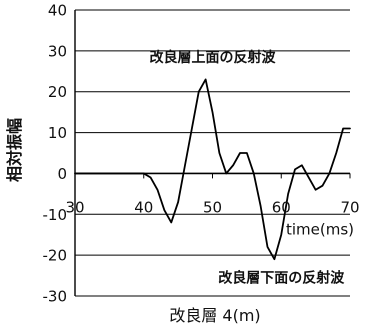  Describe the element at coordinates (57, 92) in the screenshot. I see `y-tick-label: 20` at that location.